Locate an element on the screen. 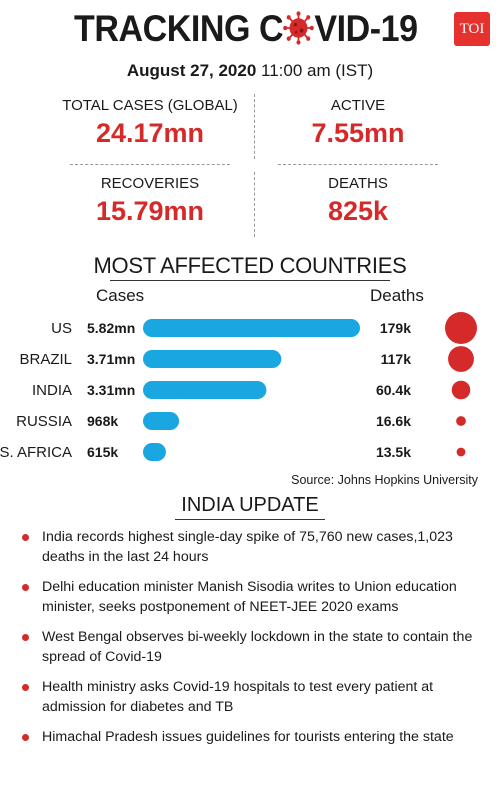  virus-icon is located at coordinates (299, 28).